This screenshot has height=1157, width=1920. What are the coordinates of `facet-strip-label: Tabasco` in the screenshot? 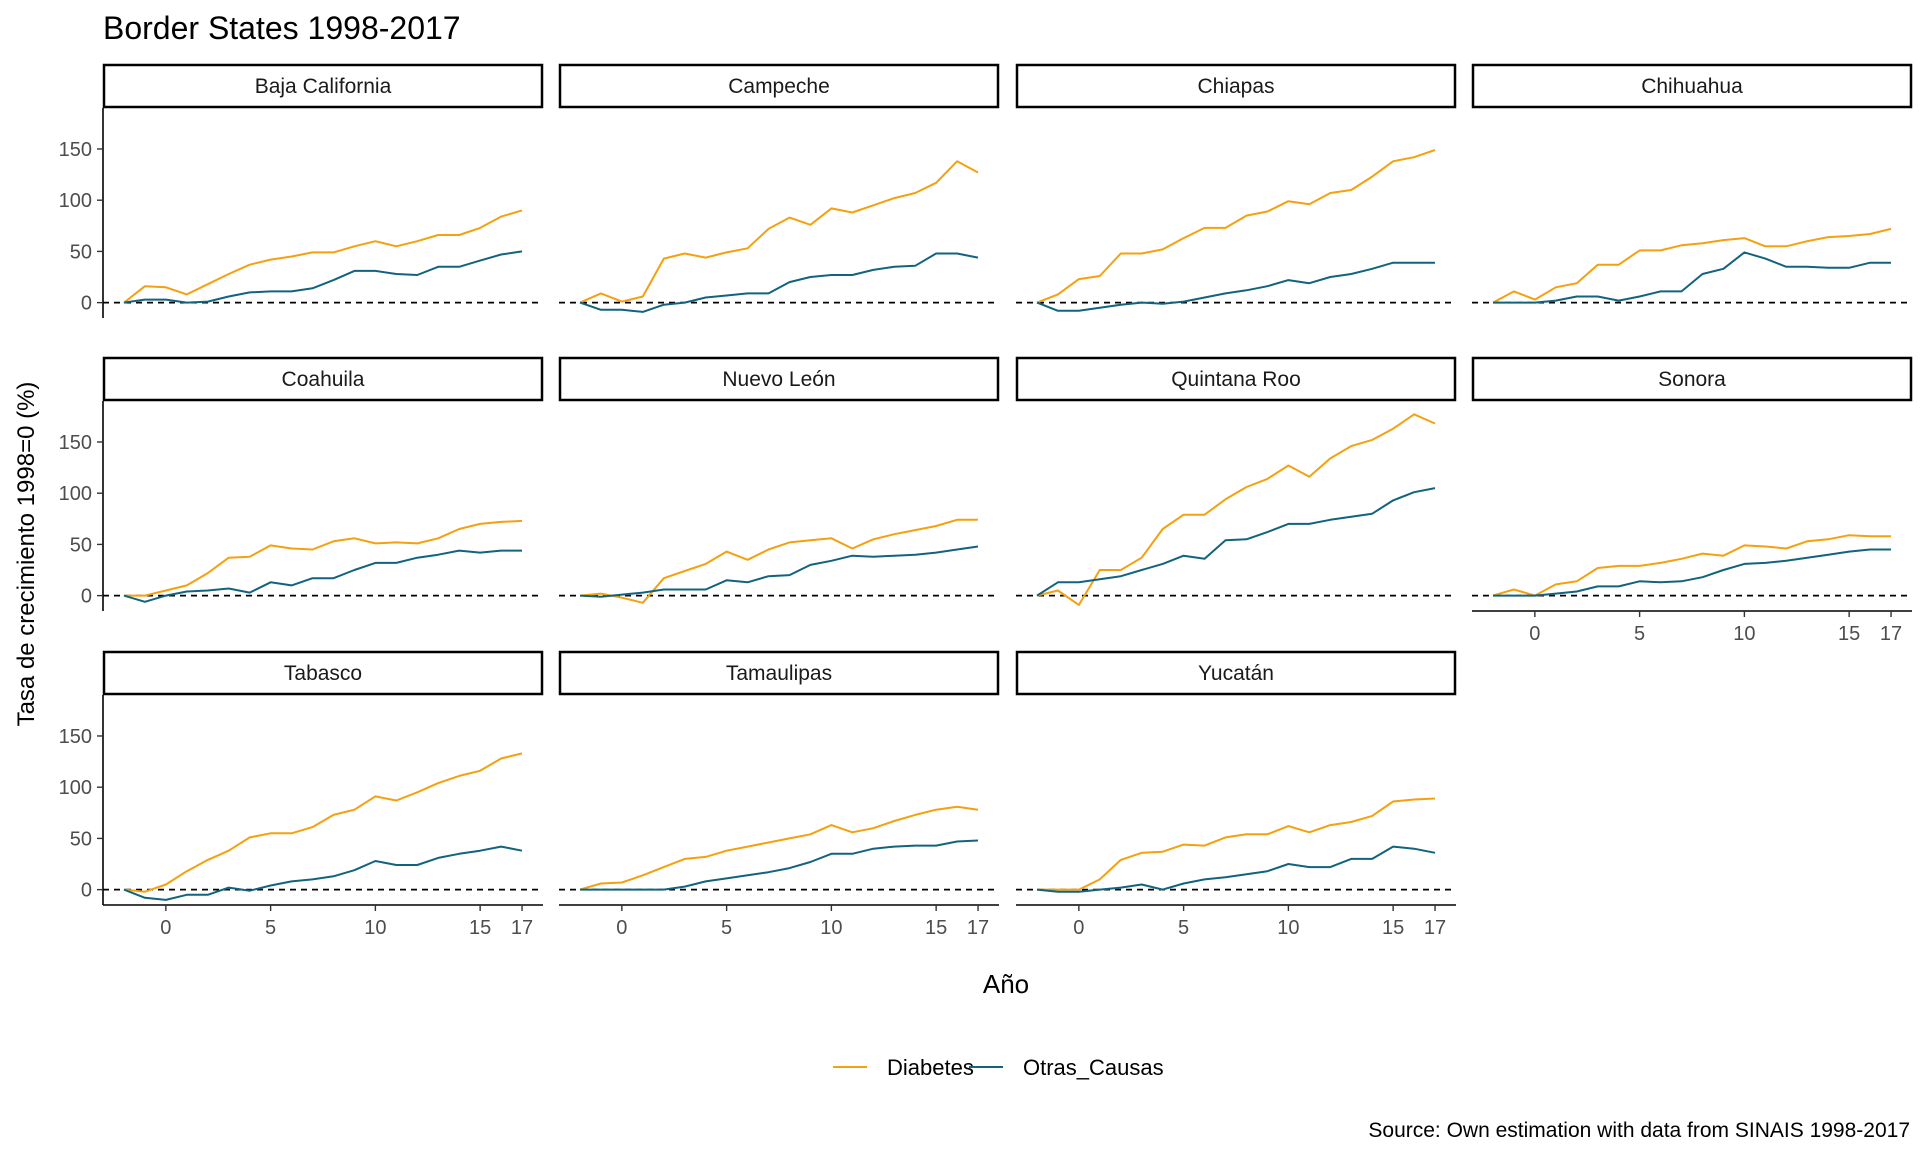 It's located at (323, 673).